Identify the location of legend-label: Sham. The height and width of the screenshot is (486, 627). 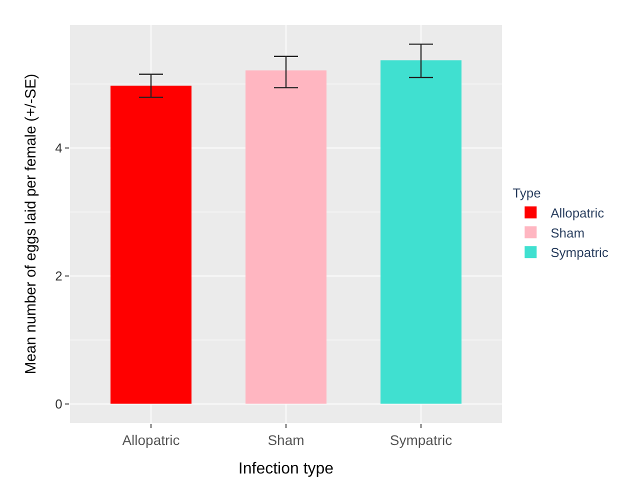
(567, 232).